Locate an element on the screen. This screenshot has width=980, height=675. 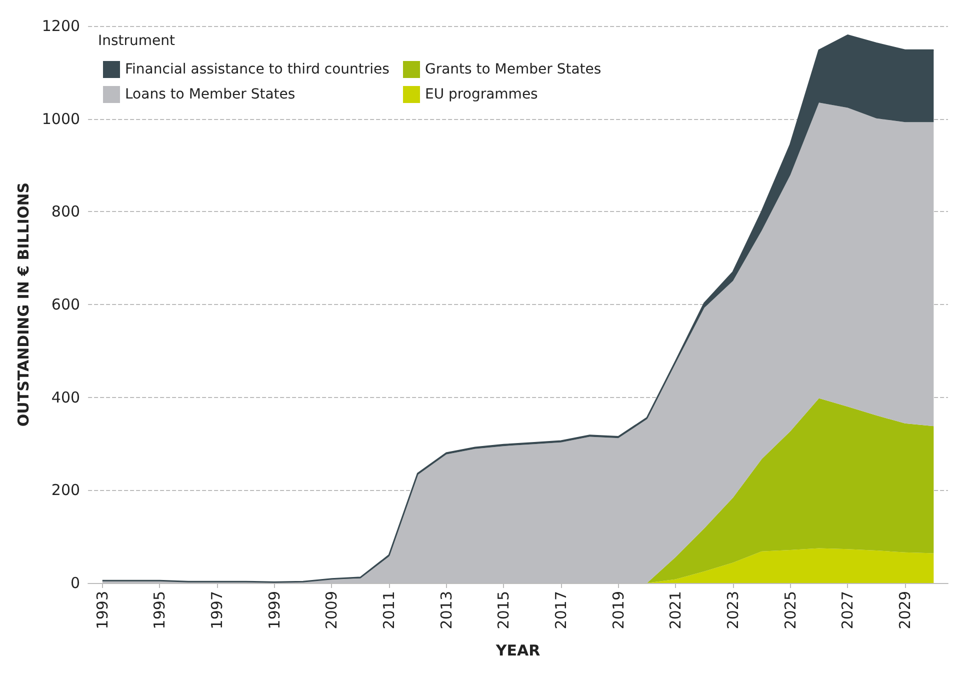
y-tick-label: 0 is located at coordinates (75, 583).